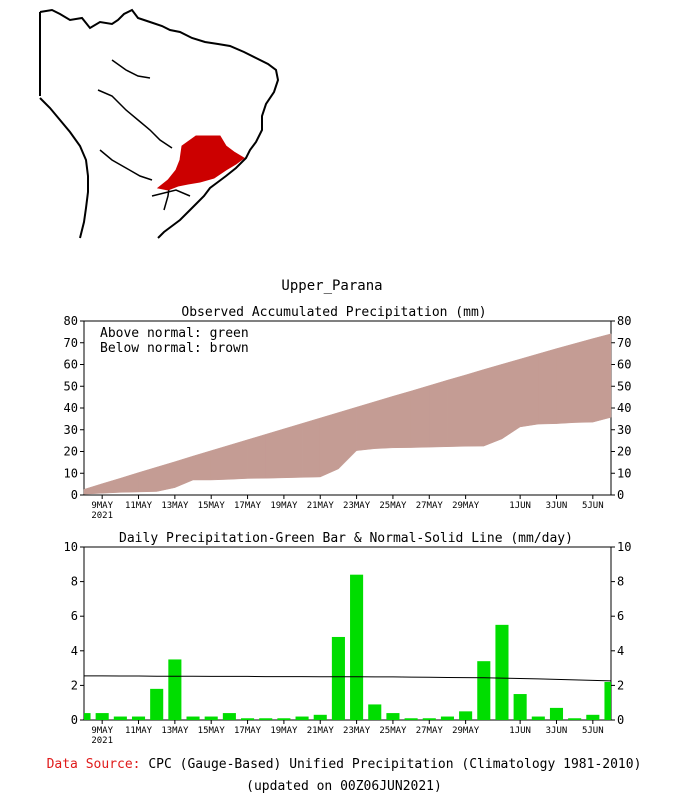 The image size is (688, 798). What do you see at coordinates (624, 321) in the screenshot?
I see `acc-ytick-right: 80` at bounding box center [624, 321].